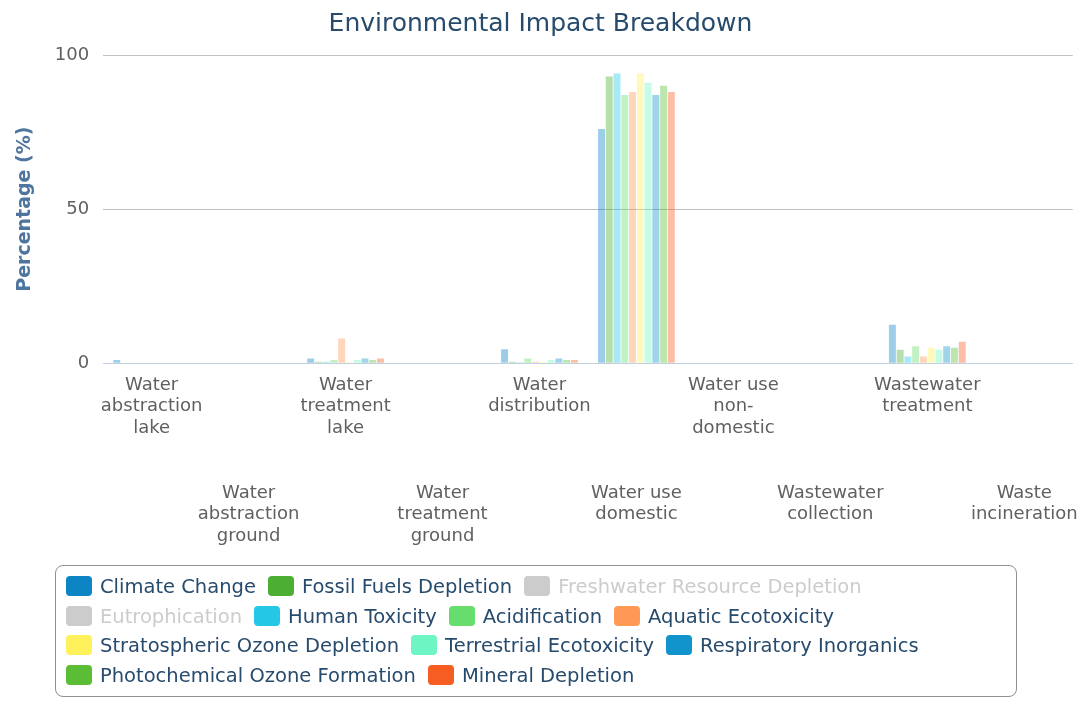  Describe the element at coordinates (248, 512) in the screenshot. I see `x-tick-label: Water abstraction ground` at that location.